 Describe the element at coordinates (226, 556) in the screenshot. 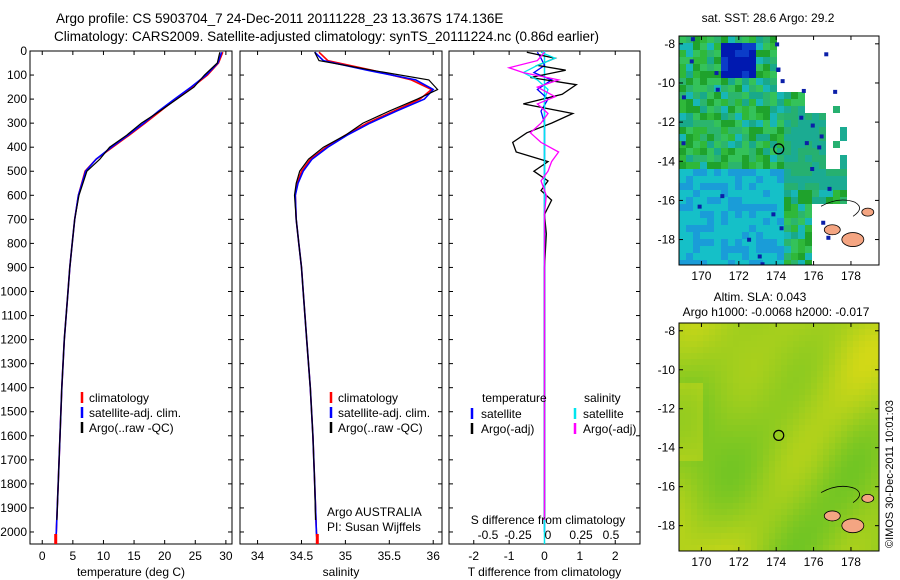

I see `x-tick-label: 30` at that location.